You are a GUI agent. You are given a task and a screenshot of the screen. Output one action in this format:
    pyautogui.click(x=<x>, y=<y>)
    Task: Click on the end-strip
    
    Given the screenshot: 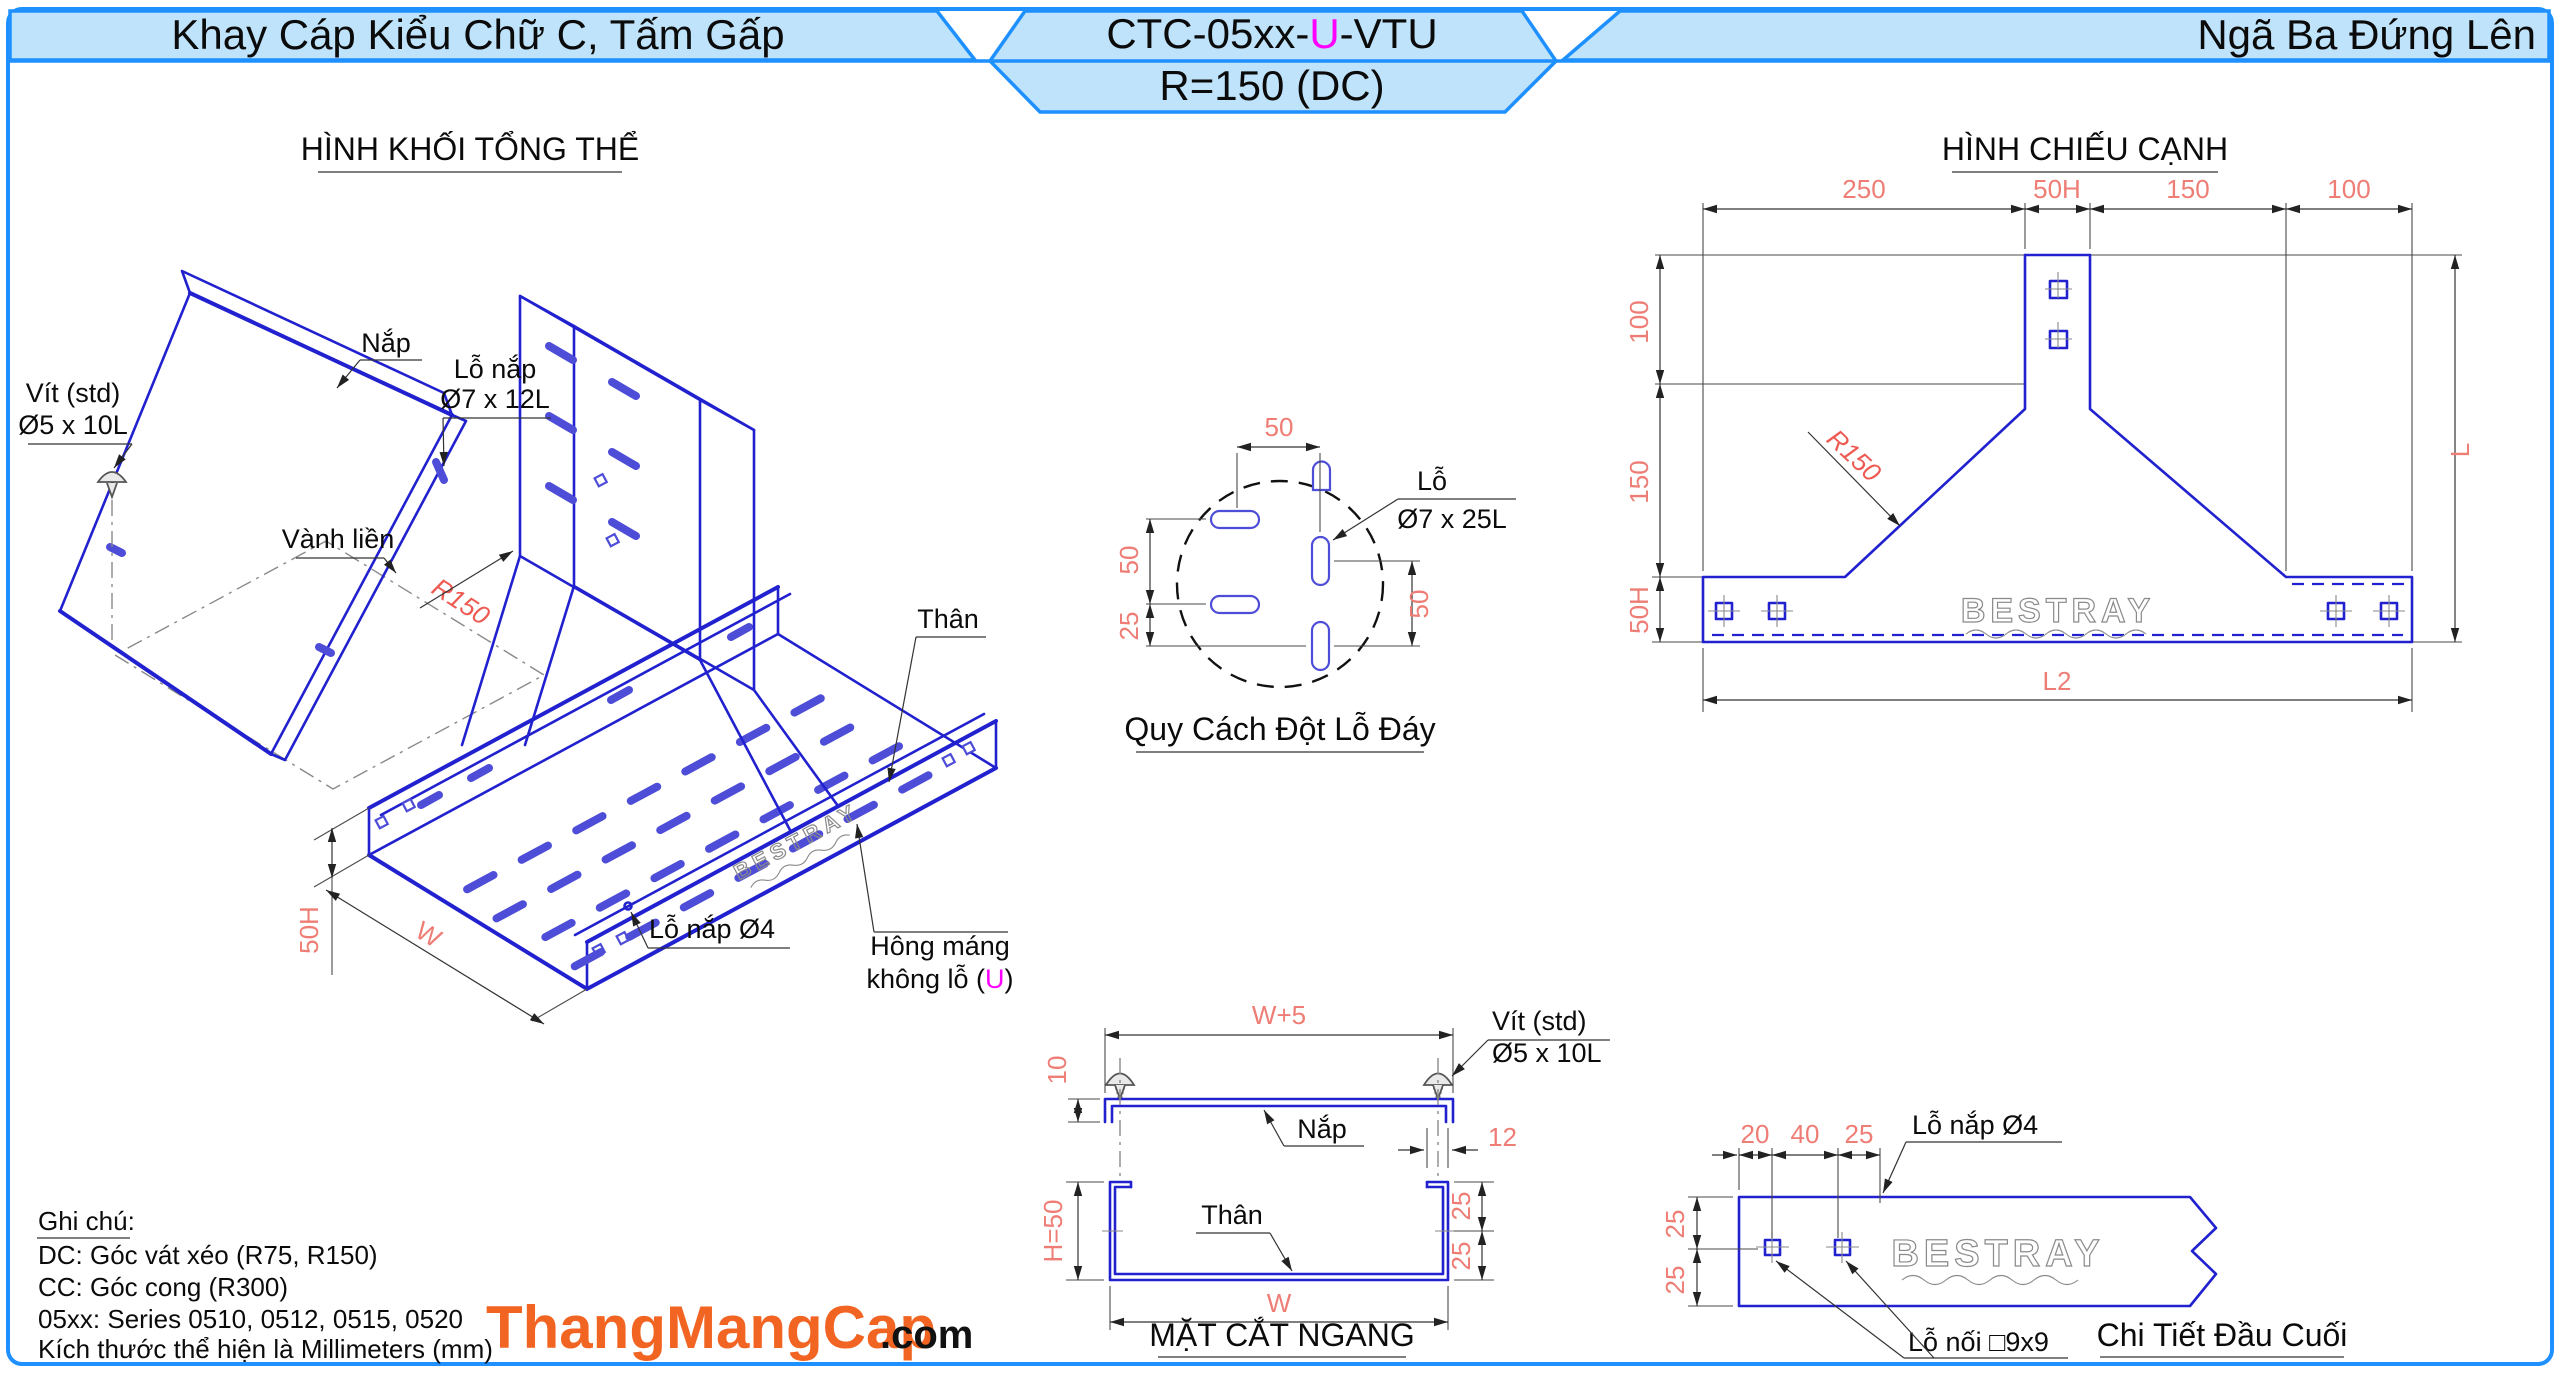 What is the action you would take?
    pyautogui.click(x=1977, y=1251)
    